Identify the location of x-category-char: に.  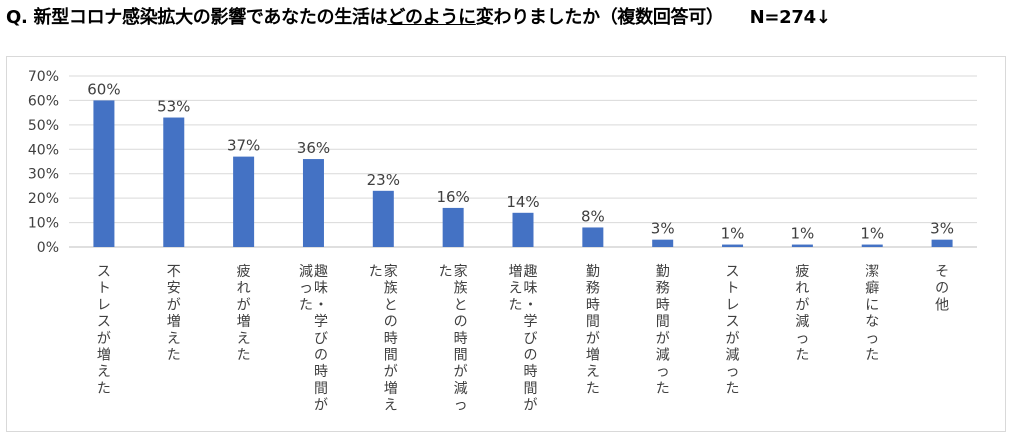
(872, 305).